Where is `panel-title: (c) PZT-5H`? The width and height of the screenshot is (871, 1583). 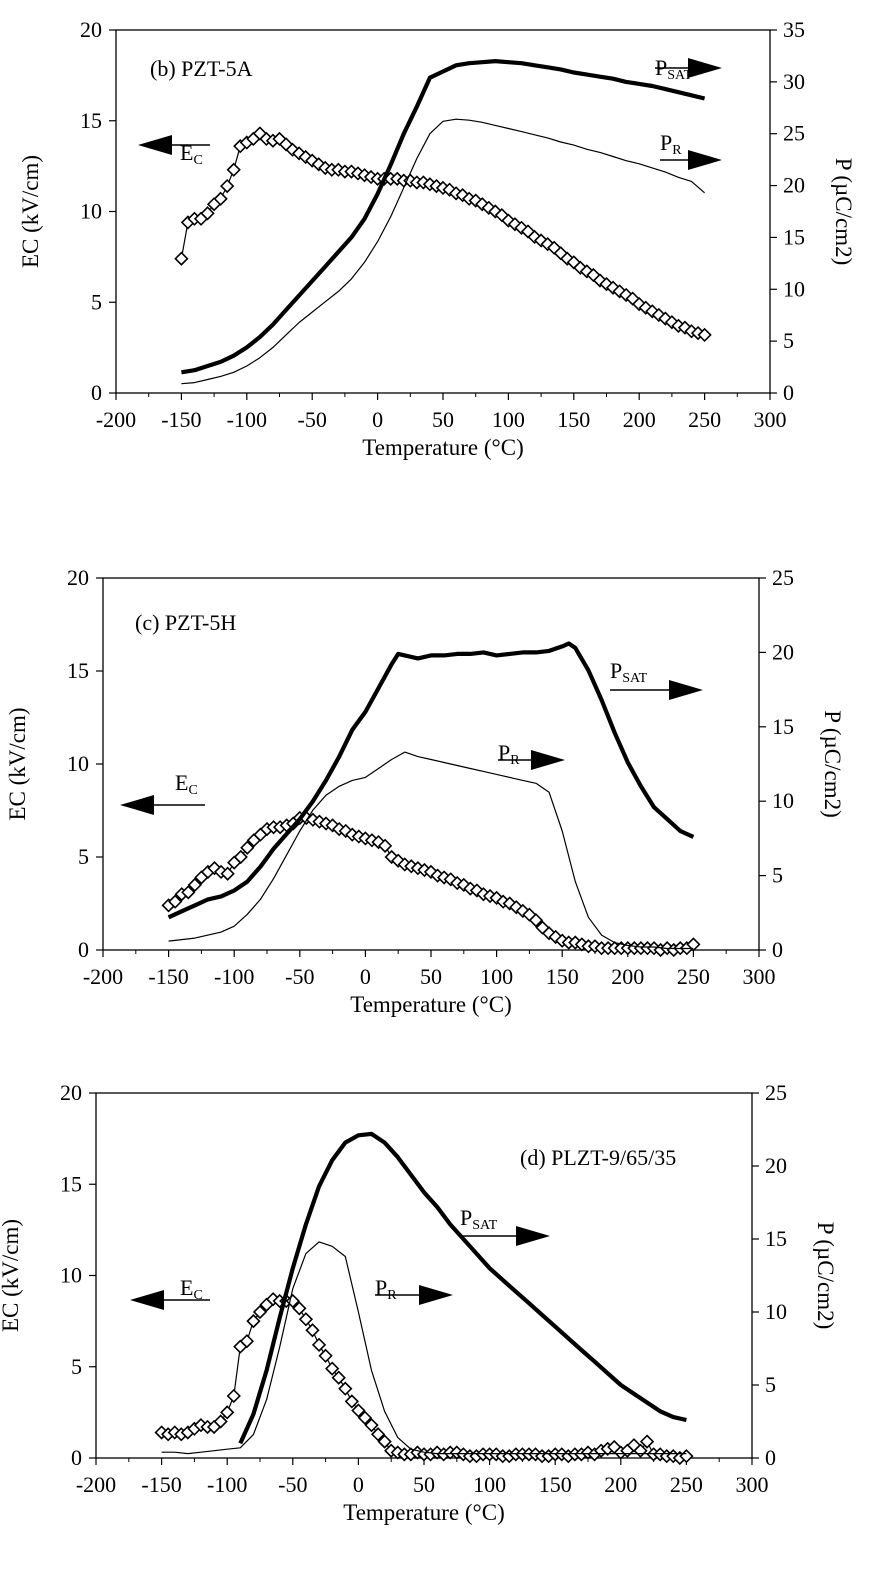 panel-title: (c) PZT-5H is located at coordinates (185, 622).